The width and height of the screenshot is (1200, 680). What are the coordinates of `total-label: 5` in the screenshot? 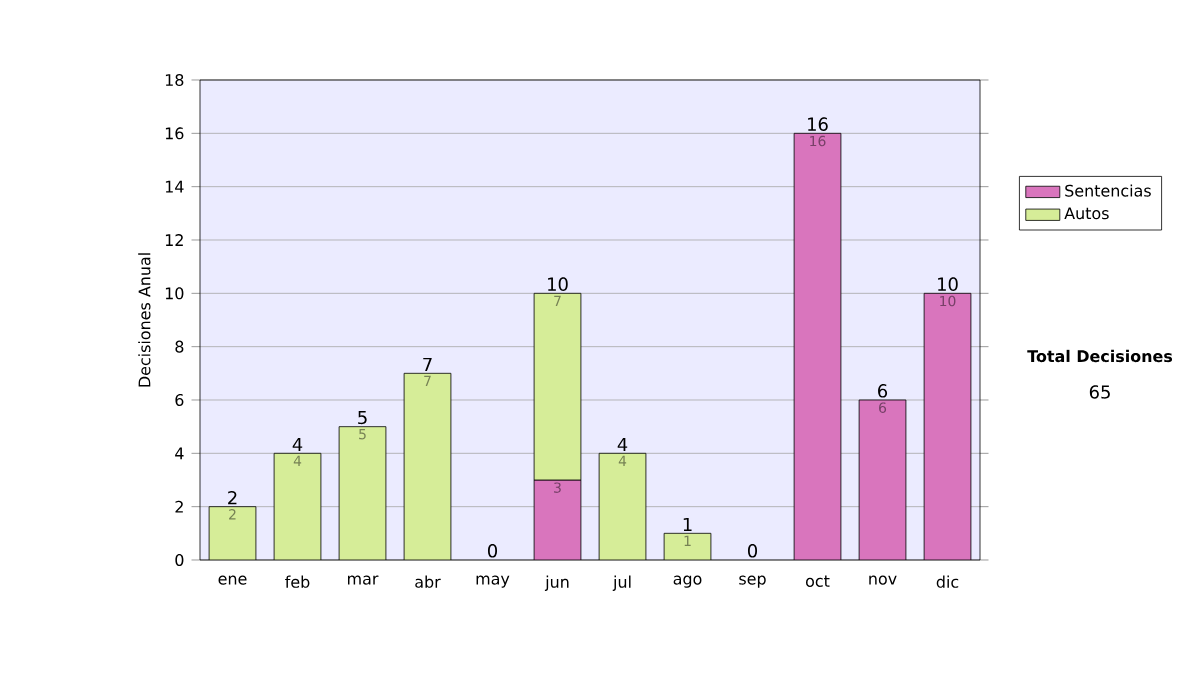 It's located at (362, 417).